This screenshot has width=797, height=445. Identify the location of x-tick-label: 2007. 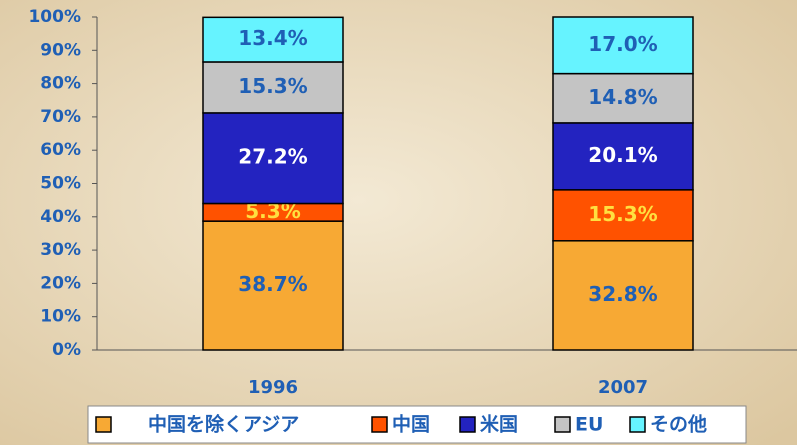
(623, 387).